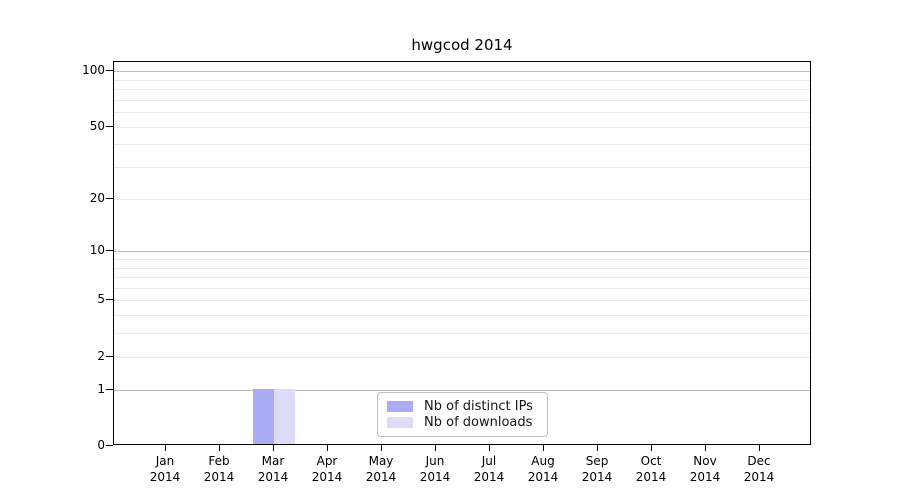 This screenshot has width=900, height=500. Describe the element at coordinates (219, 461) in the screenshot. I see `x-tick-month: Feb` at that location.